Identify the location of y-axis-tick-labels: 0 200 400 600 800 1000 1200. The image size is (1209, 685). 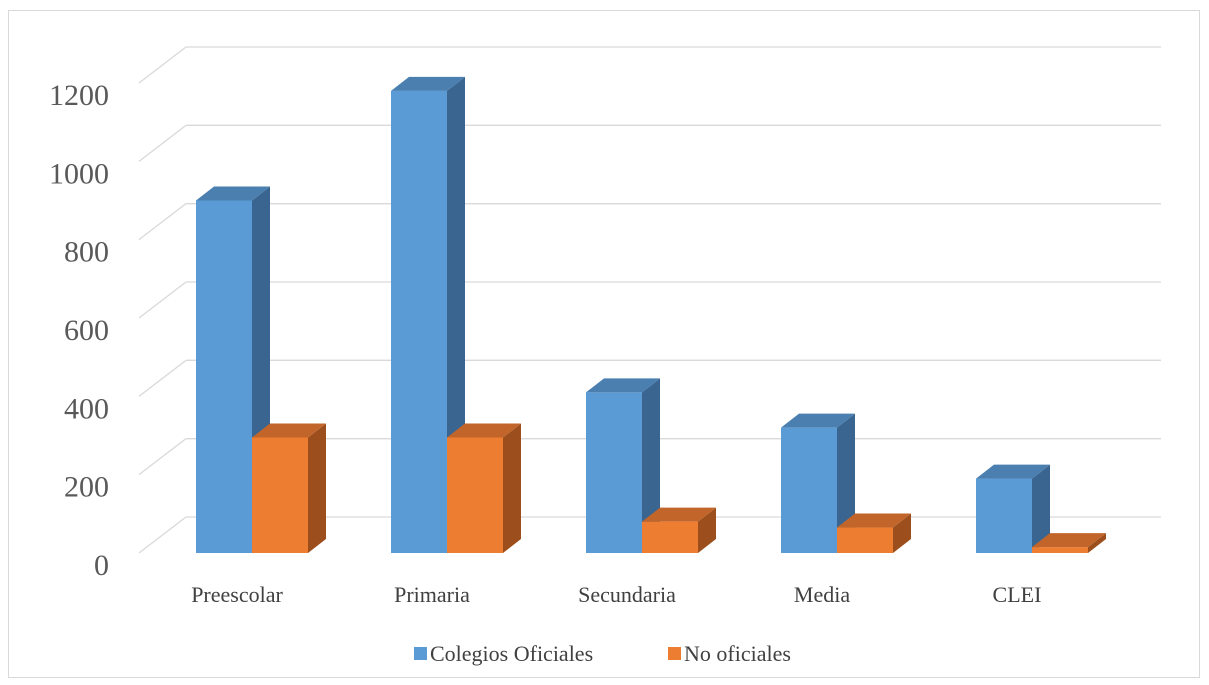
(79, 330).